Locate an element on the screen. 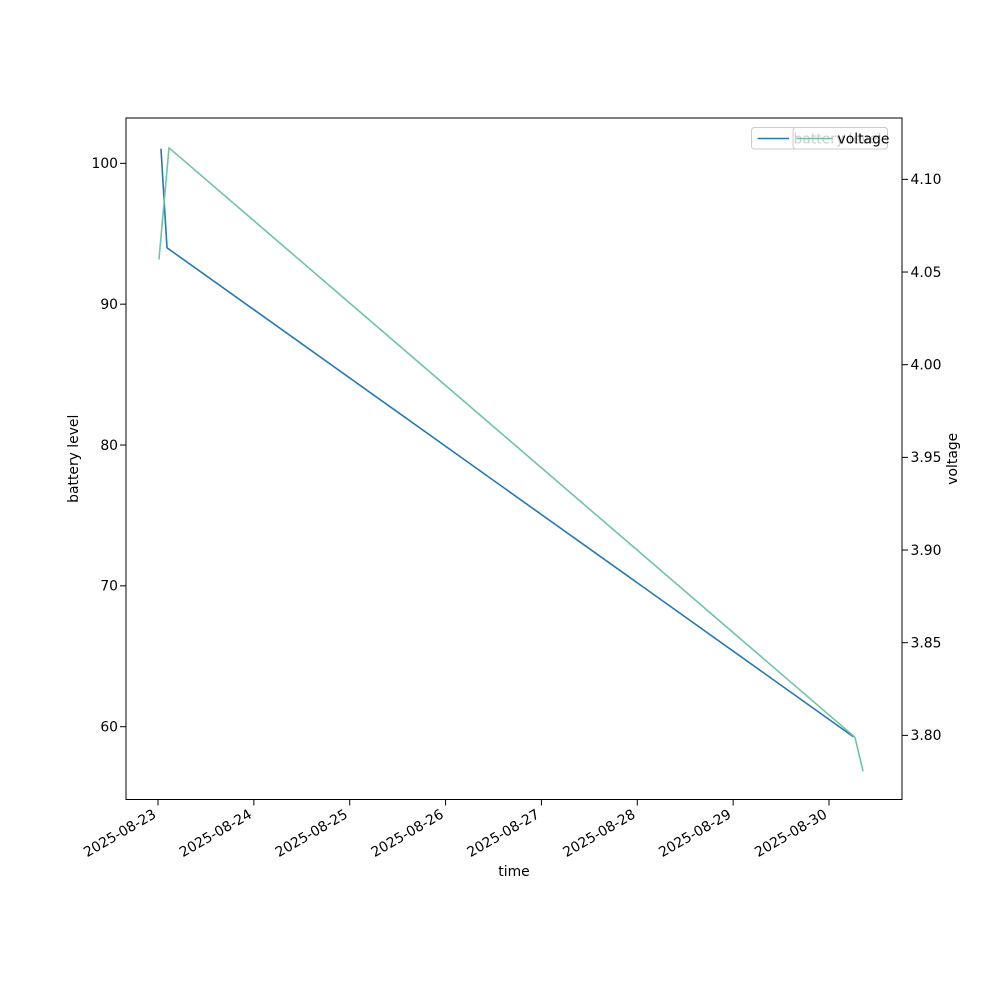 This screenshot has height=1000, width=1000. y-right-tick-label: 3.90 is located at coordinates (926, 551).